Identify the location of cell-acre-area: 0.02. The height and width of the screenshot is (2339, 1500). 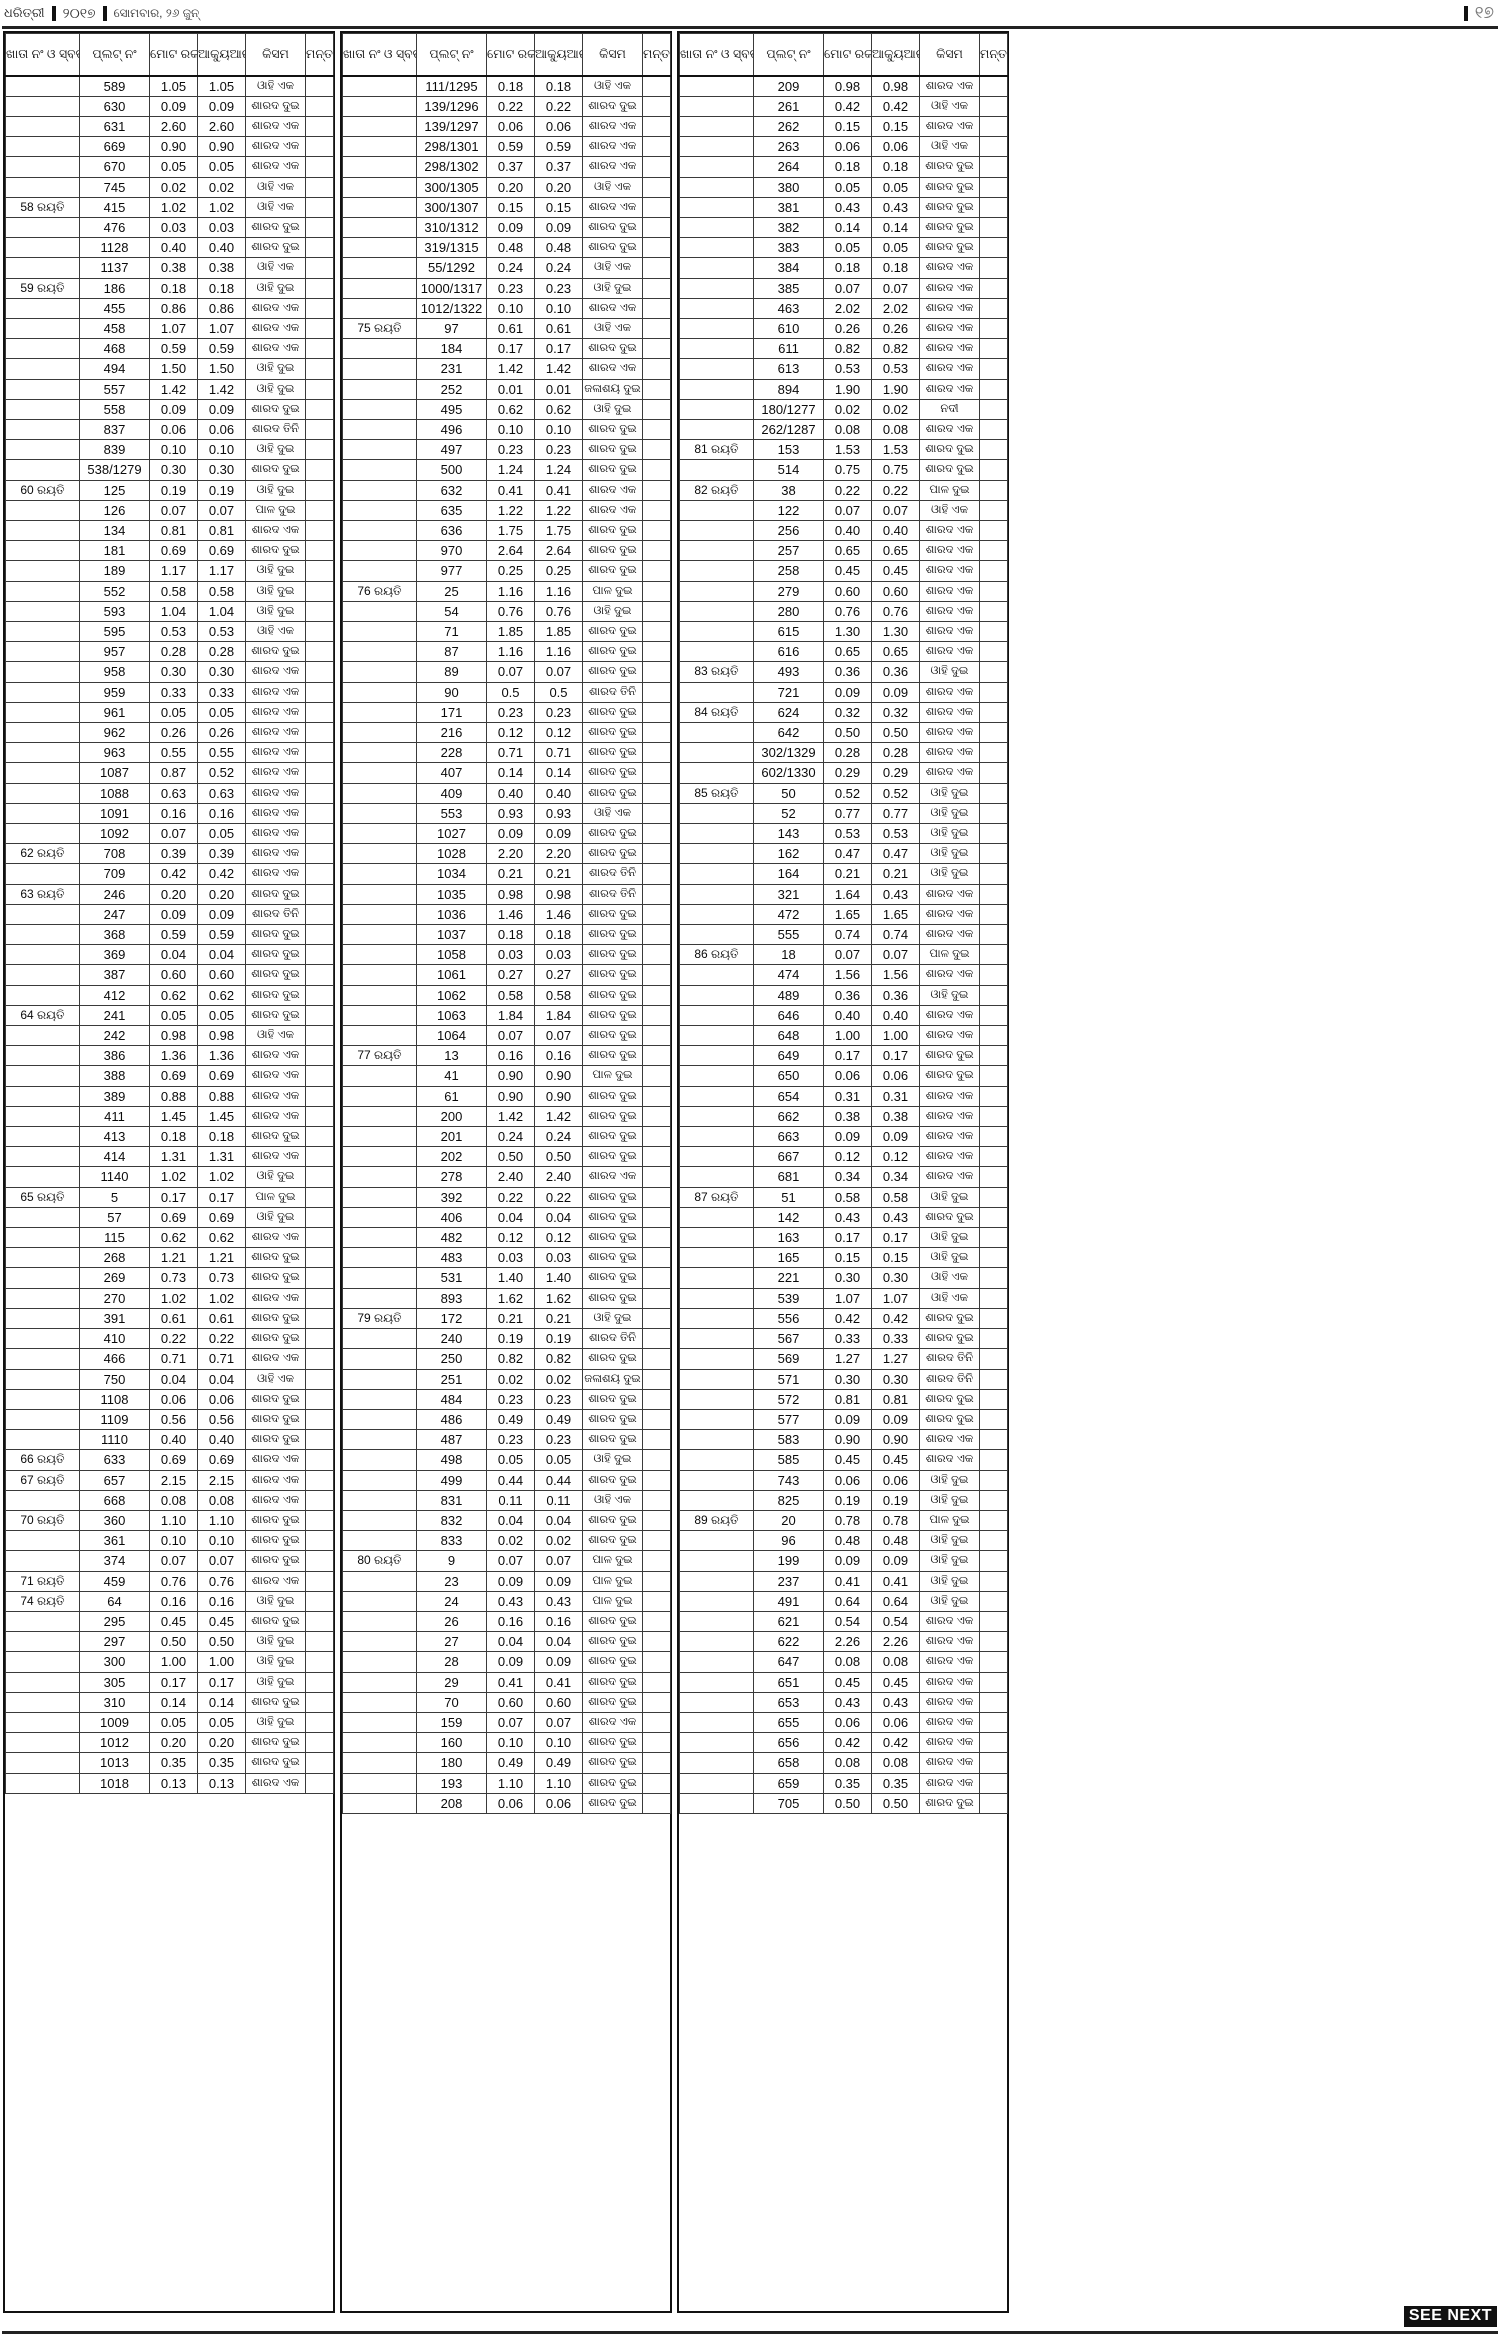
(558, 1541).